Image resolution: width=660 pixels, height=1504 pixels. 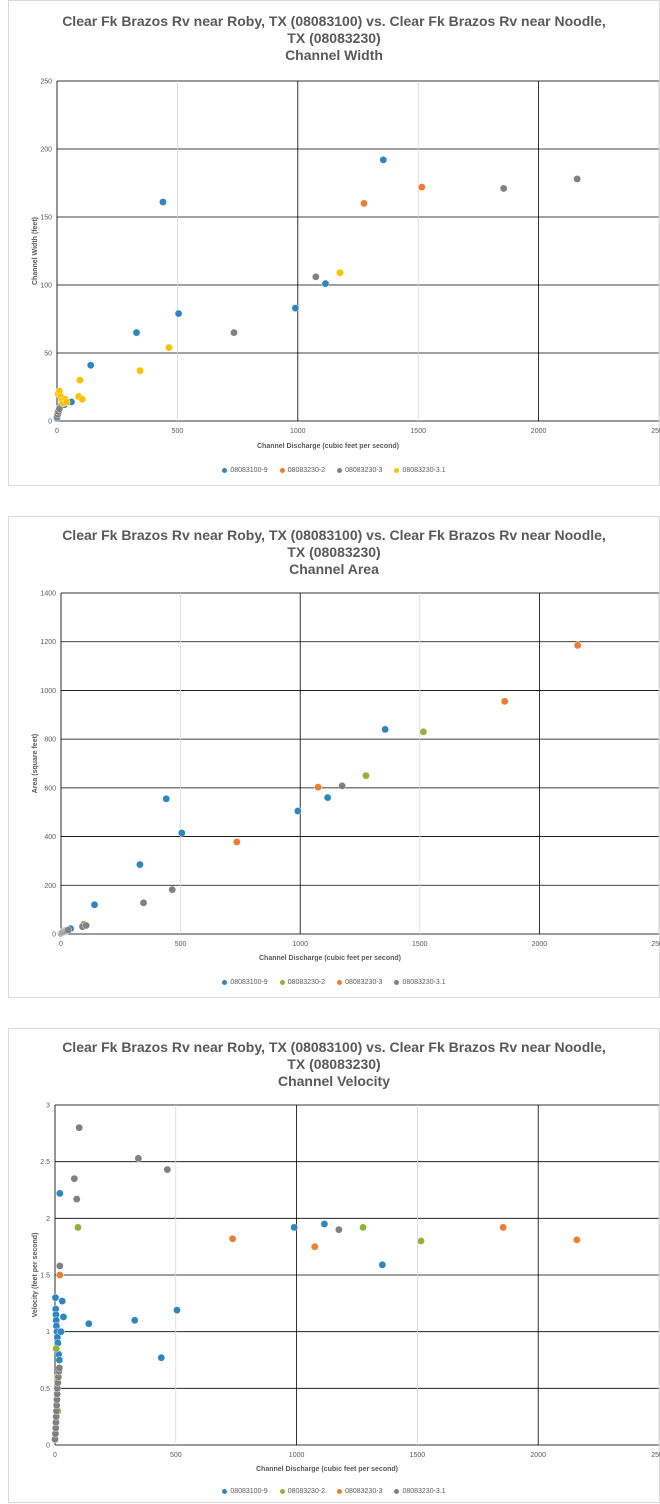 What do you see at coordinates (540, 944) in the screenshot?
I see `x-tick-label: 2000` at bounding box center [540, 944].